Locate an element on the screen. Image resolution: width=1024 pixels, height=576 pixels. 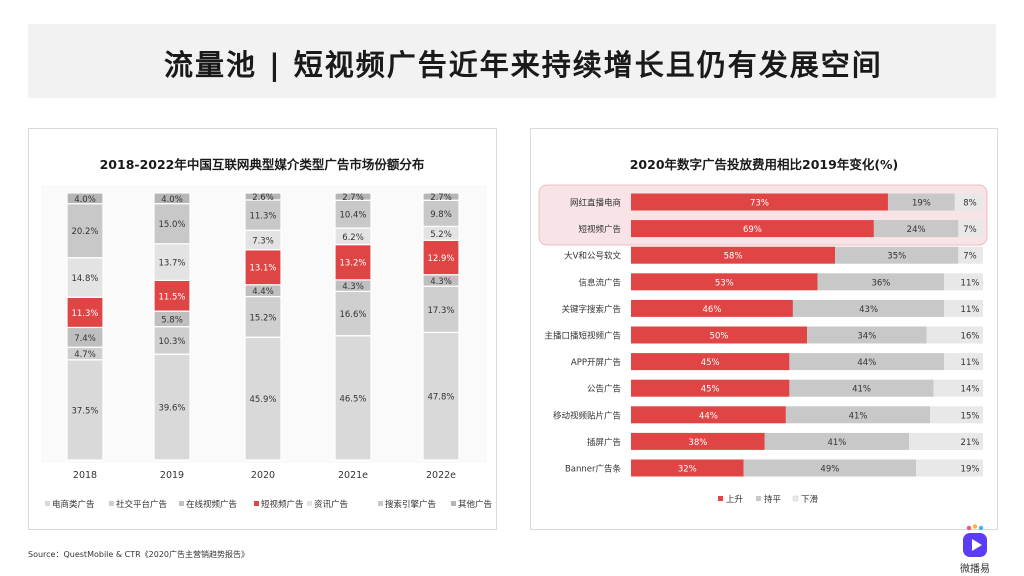
data-label: 73% is located at coordinates (759, 204).